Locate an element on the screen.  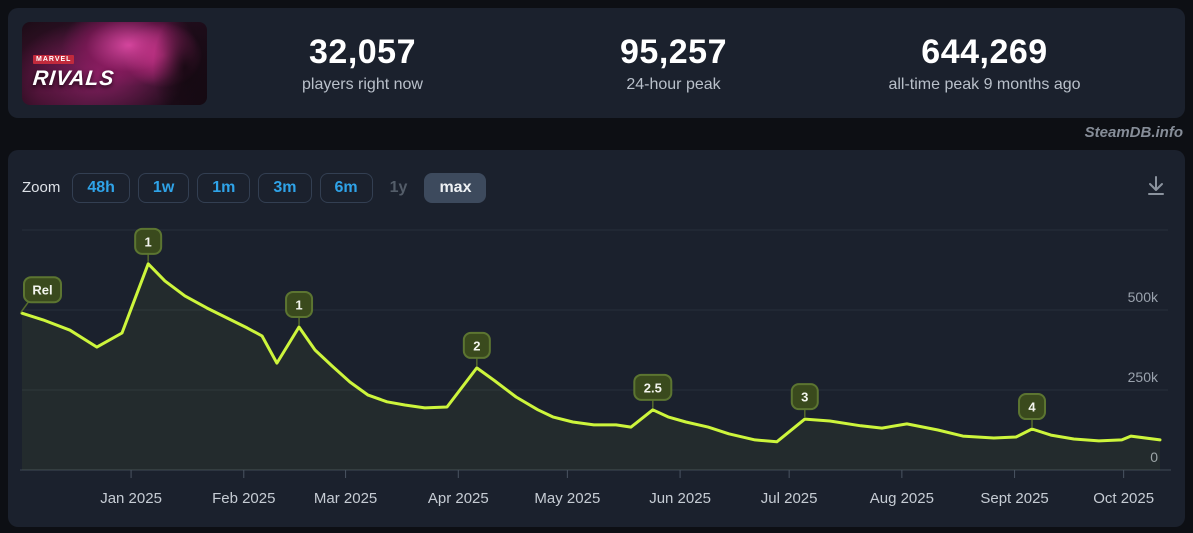
chart-toolbar: Zoom 48h 1w 1m 3m 6m 1y max is located at coordinates (596, 187).